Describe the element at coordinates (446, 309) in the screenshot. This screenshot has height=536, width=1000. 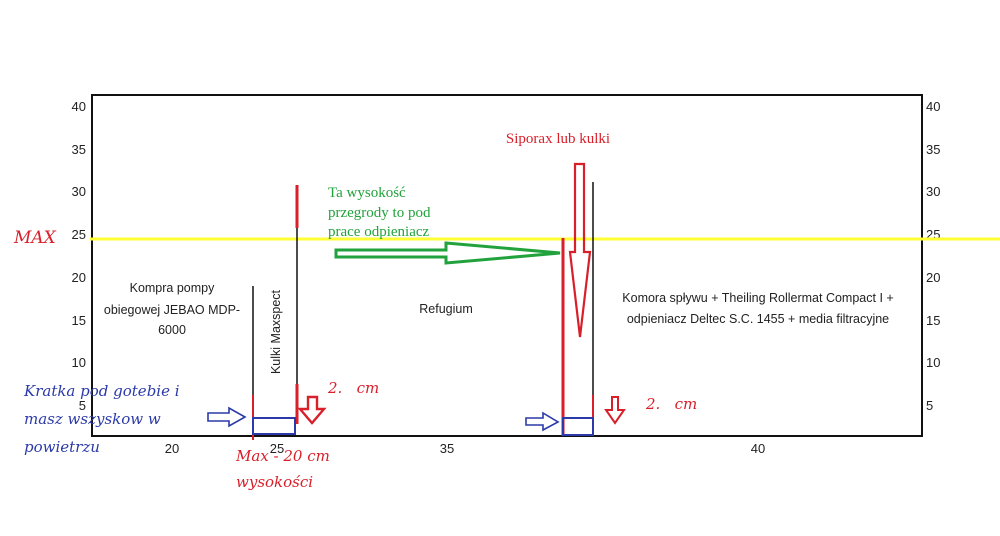
I see `refugium-label: Refugium` at that location.